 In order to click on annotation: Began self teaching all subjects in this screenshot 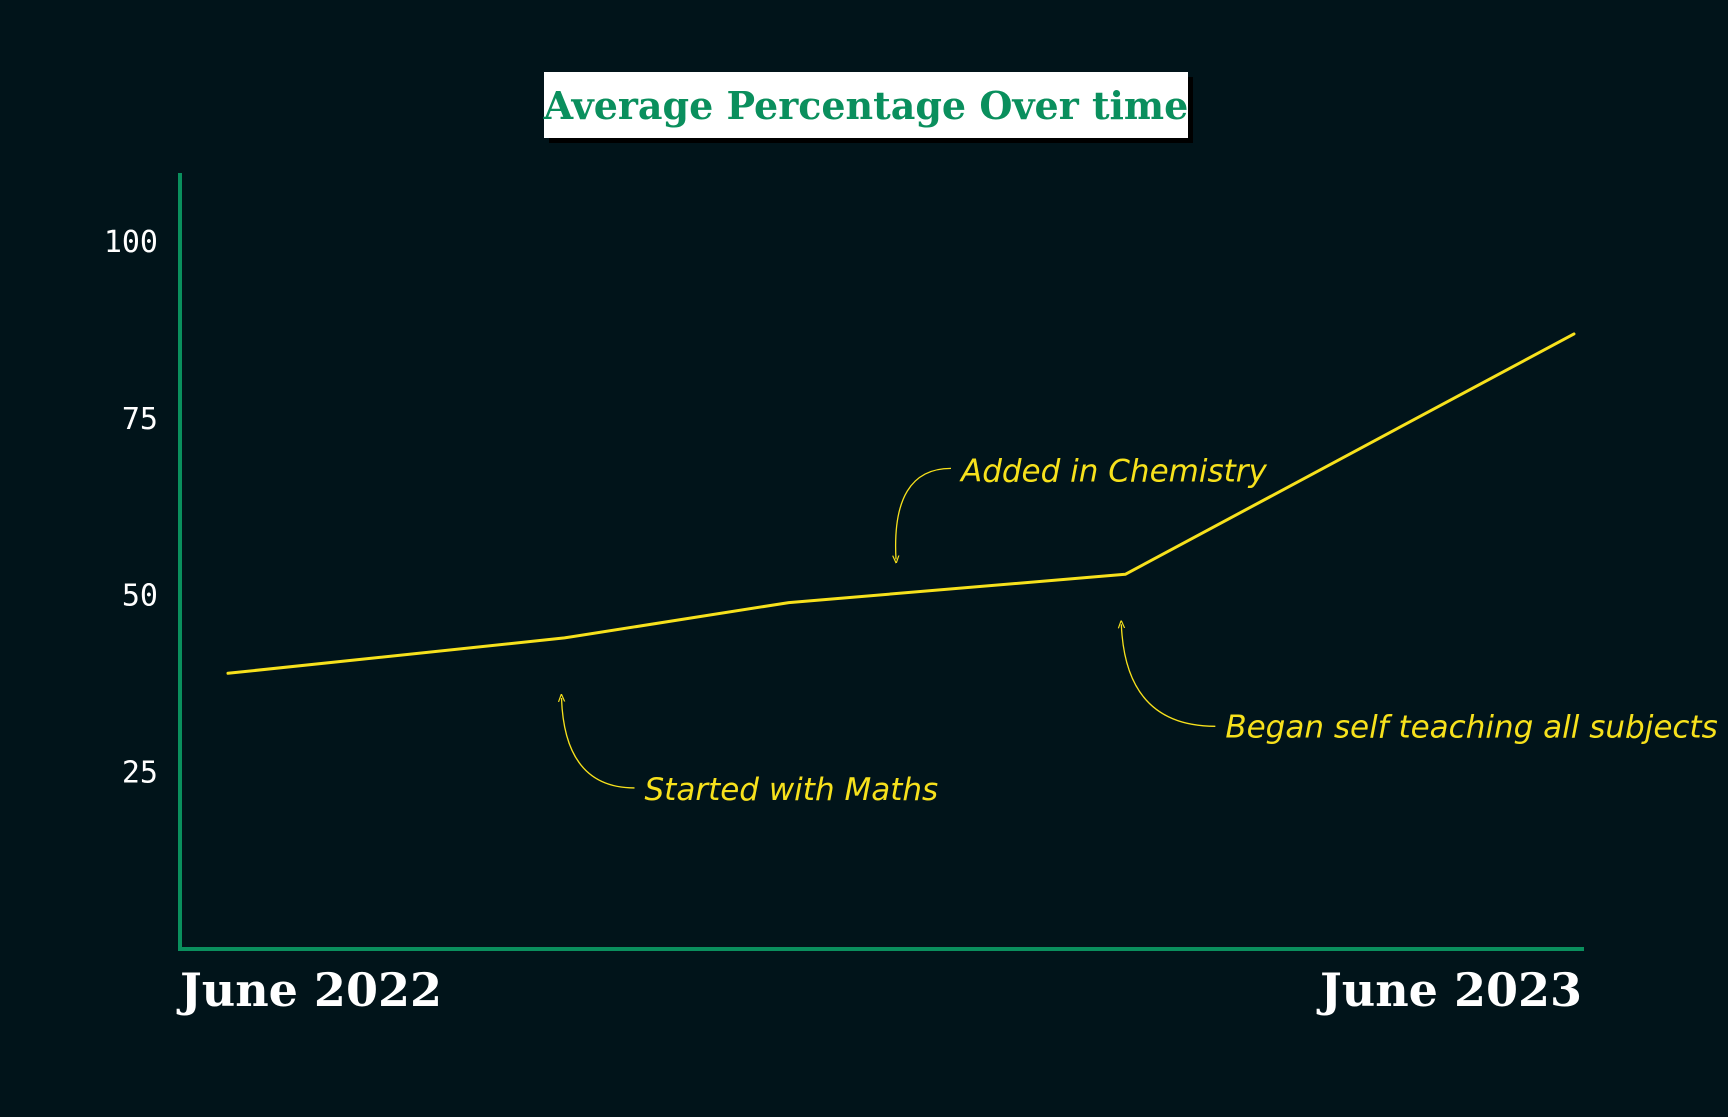, I will do `click(1419, 684)`.